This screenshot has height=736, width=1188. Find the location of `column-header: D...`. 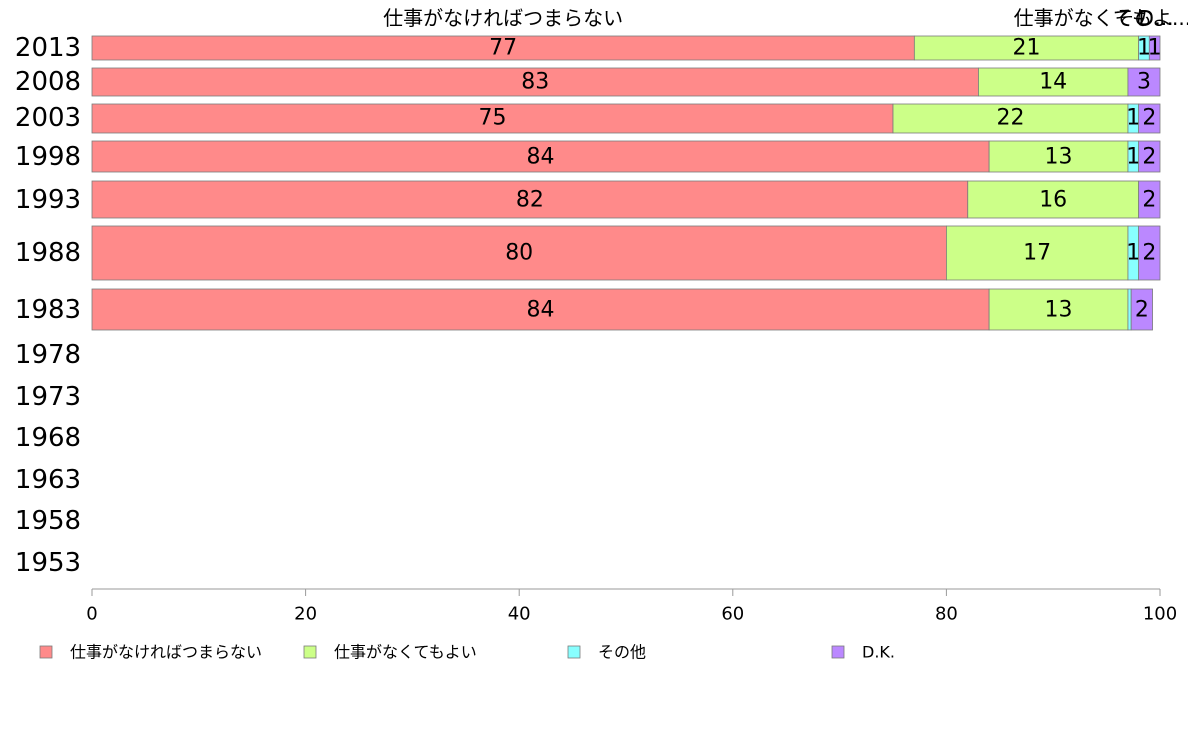

column-header: D... is located at coordinates (1155, 18).